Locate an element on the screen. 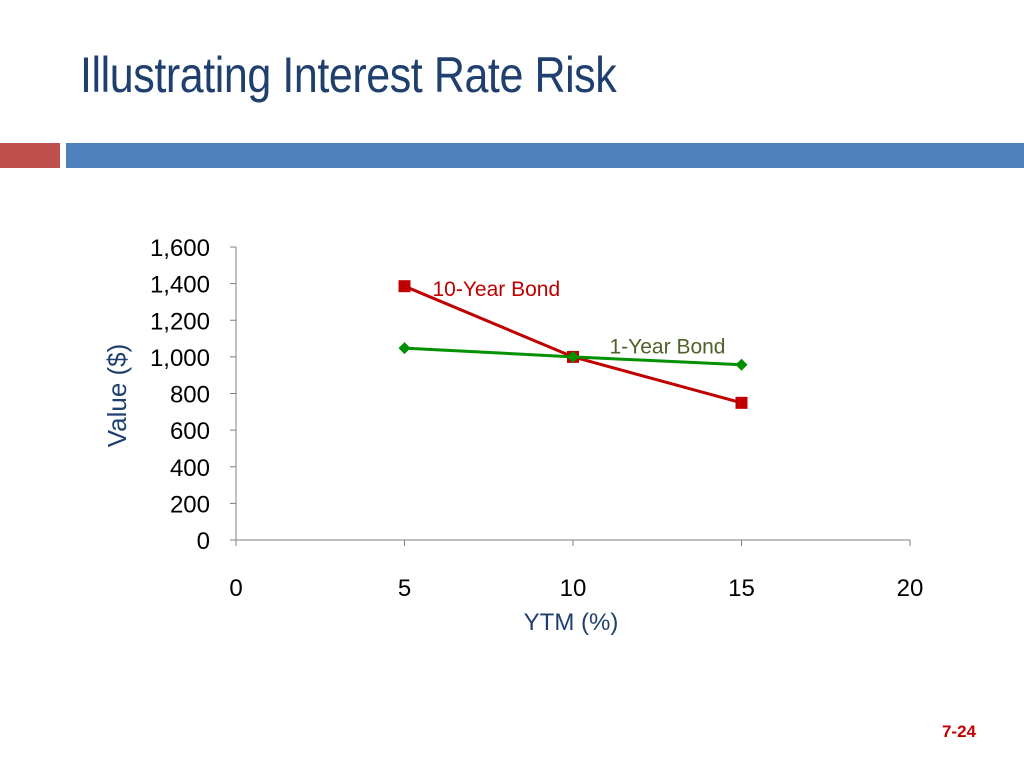 This screenshot has width=1024, height=768. y-tick-label: 200 is located at coordinates (190, 504).